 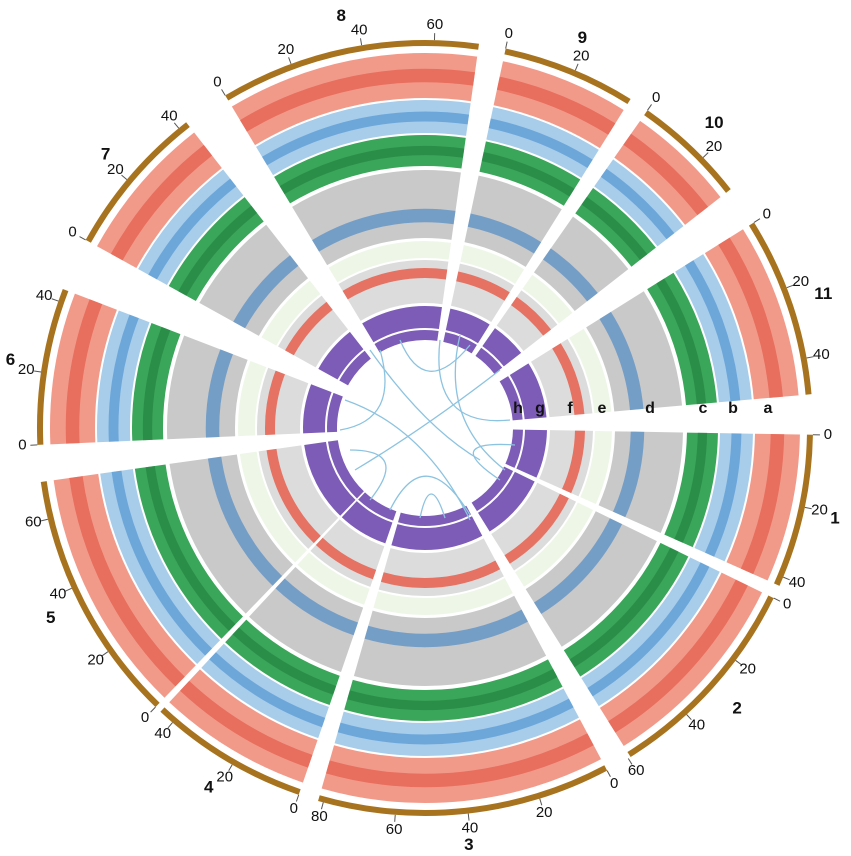 I want to click on track-label: a, so click(x=768, y=408).